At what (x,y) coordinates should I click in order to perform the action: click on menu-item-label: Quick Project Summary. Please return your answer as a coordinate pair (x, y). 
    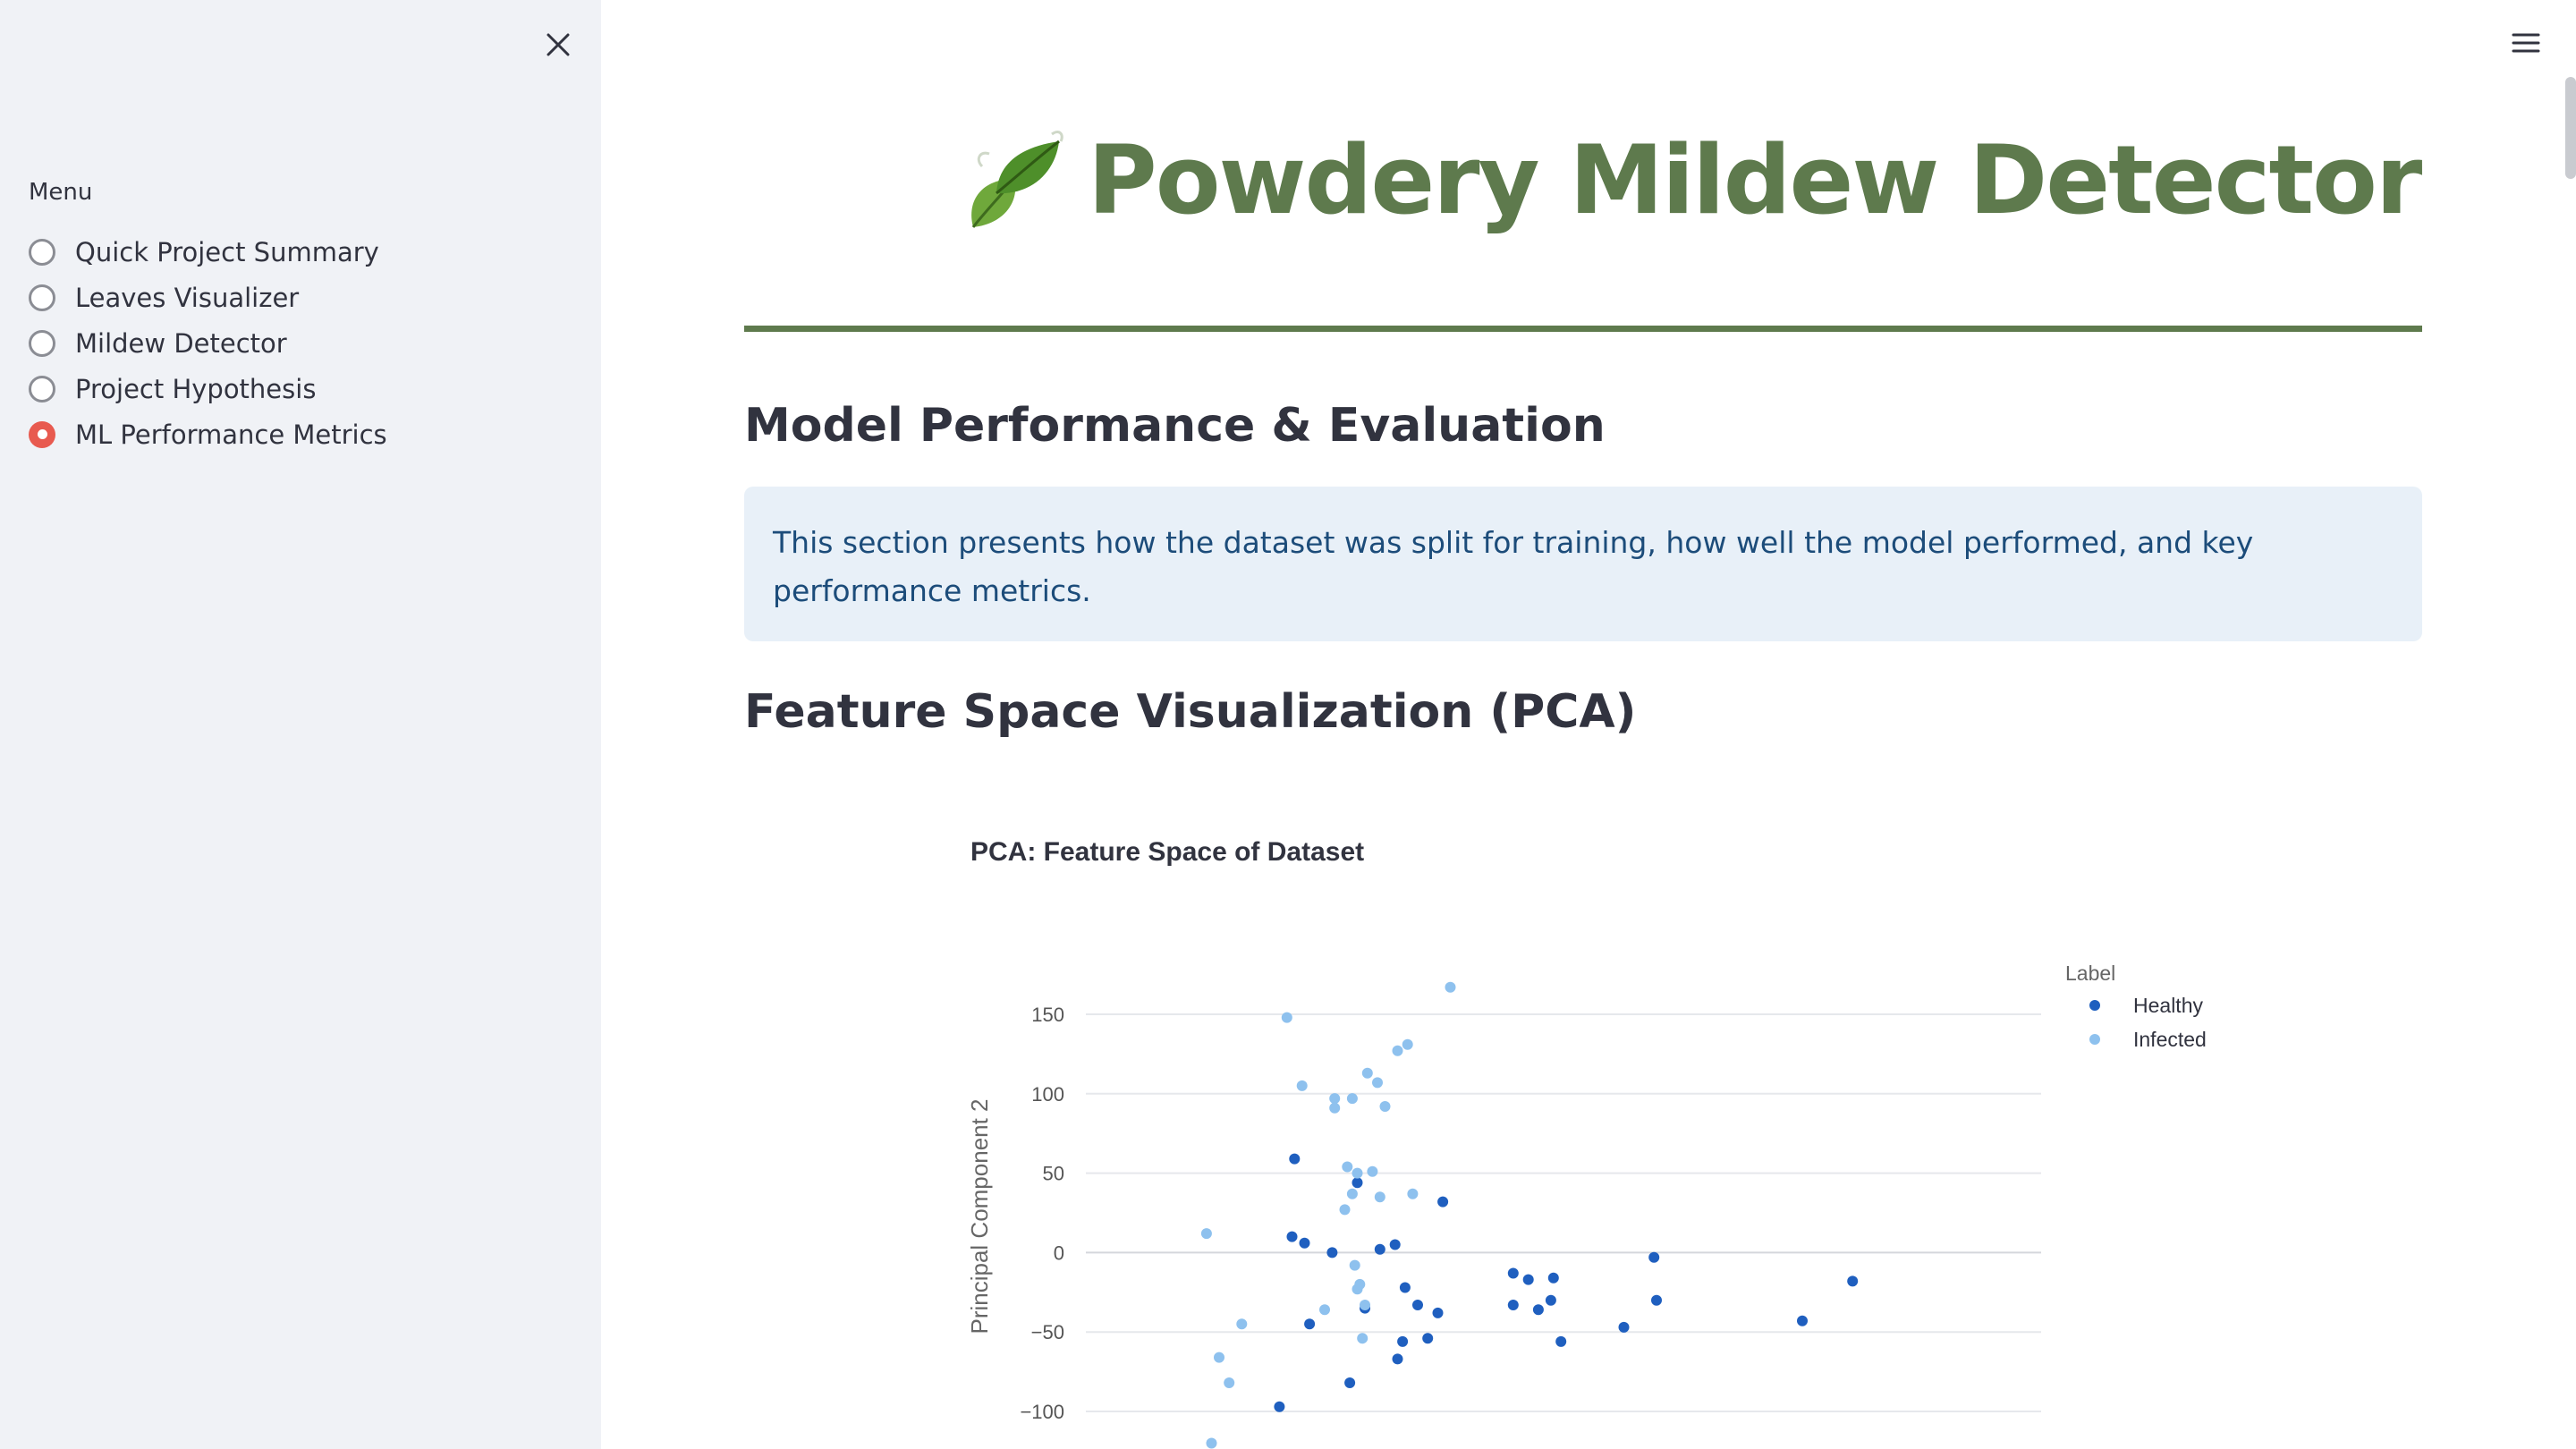
    Looking at the image, I should click on (227, 251).